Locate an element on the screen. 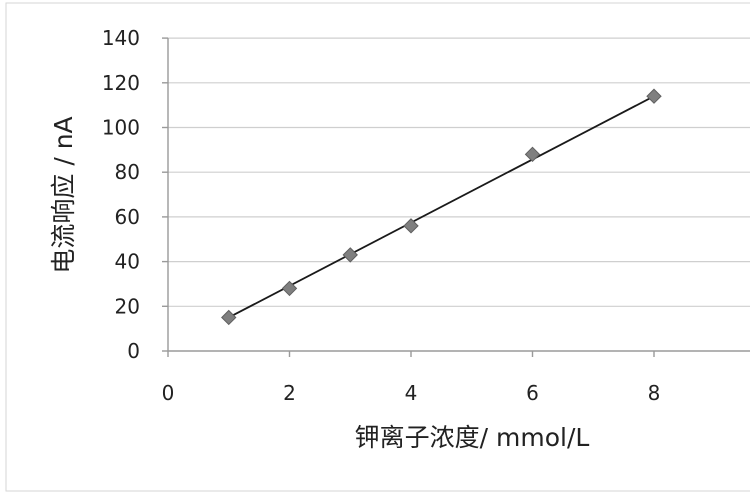 Image resolution: width=750 pixels, height=500 pixels. y-tick-label: 0 is located at coordinates (133, 351).